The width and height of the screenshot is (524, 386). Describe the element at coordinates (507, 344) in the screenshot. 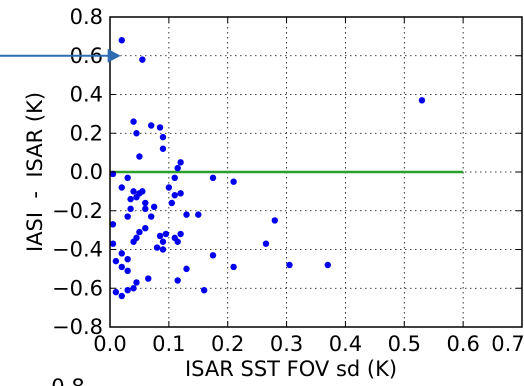

I see `x-tick-label: 0.7` at that location.